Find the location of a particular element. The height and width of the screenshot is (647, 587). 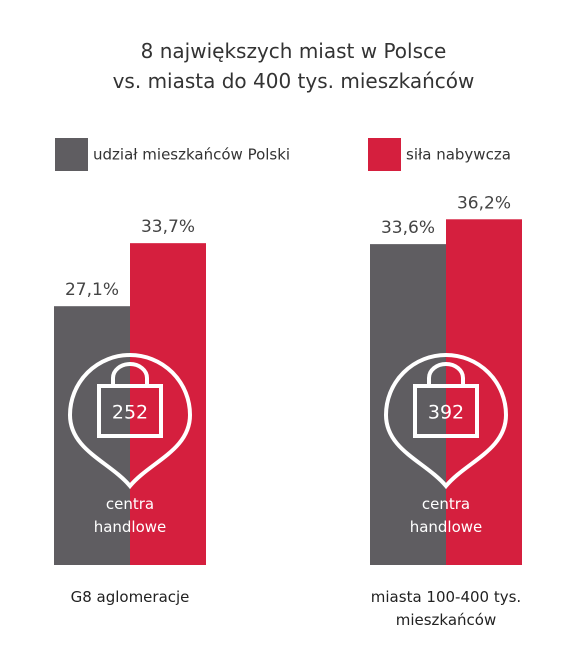

legend-label: udział mieszkańców Polski is located at coordinates (191, 155).